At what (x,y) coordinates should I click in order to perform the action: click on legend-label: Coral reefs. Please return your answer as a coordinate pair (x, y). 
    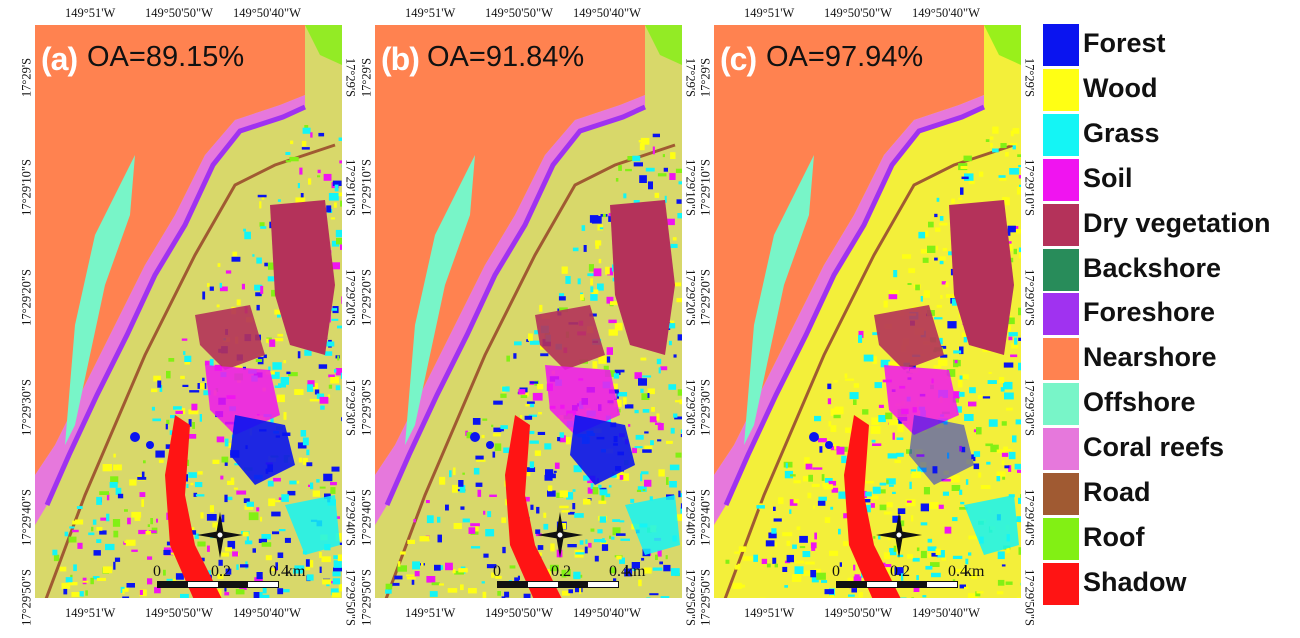
    Looking at the image, I should click on (1153, 447).